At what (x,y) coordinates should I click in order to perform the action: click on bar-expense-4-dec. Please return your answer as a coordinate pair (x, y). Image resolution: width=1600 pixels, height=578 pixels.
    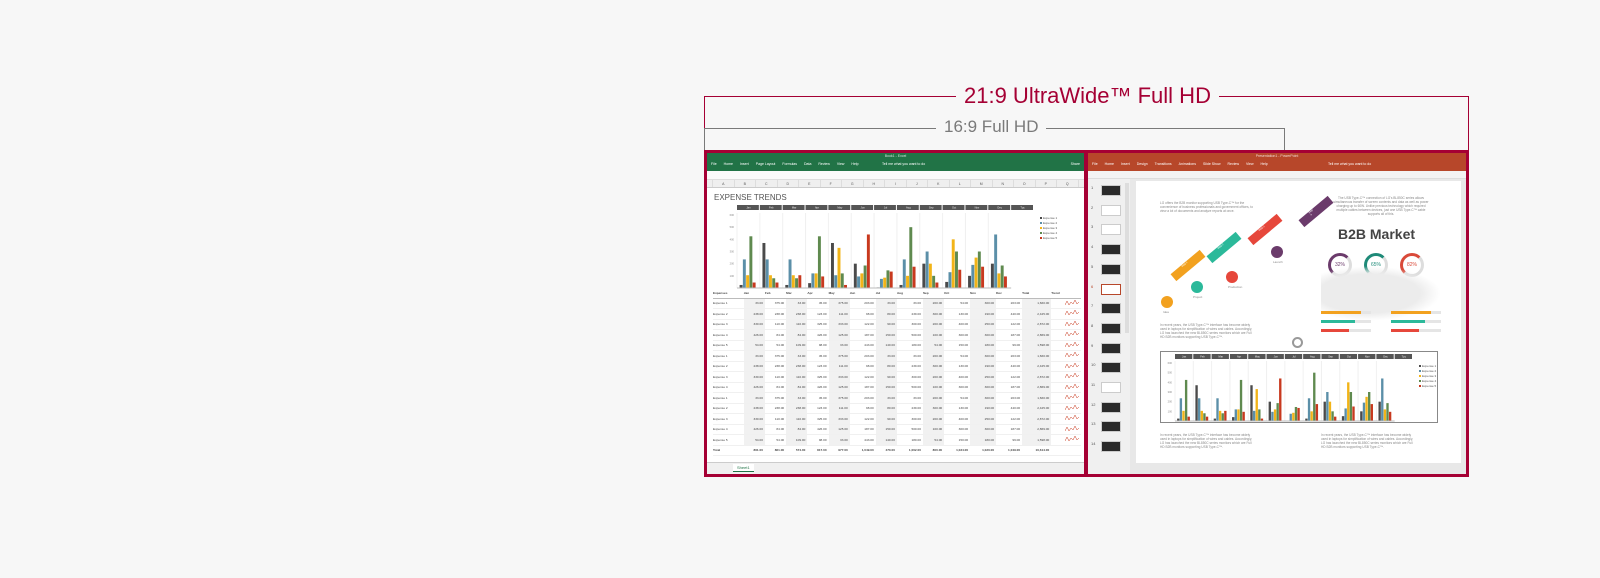
    Looking at the image, I should click on (1002, 276).